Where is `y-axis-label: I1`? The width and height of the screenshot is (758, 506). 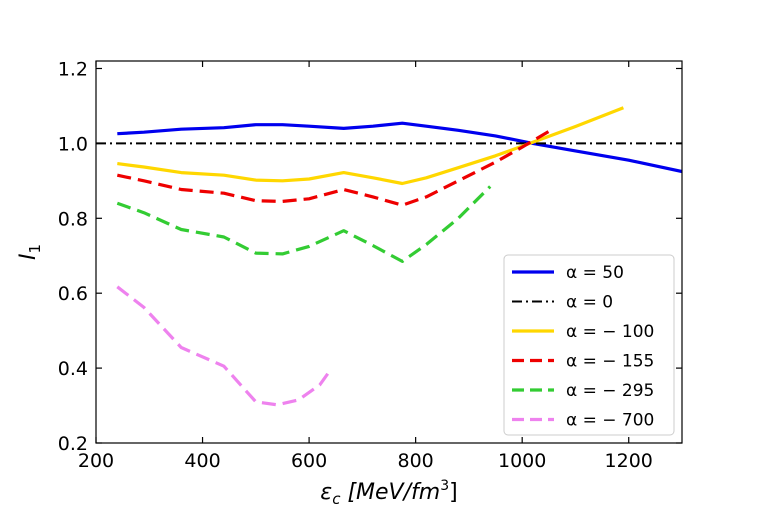 y-axis-label: I1 is located at coordinates (30, 252).